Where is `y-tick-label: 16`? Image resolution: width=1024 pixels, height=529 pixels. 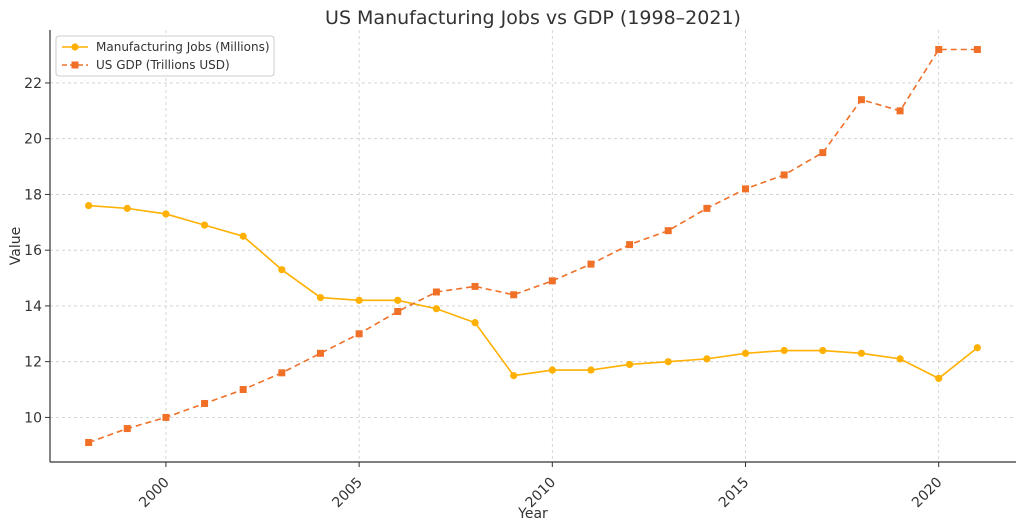
y-tick-label: 16 is located at coordinates (33, 251).